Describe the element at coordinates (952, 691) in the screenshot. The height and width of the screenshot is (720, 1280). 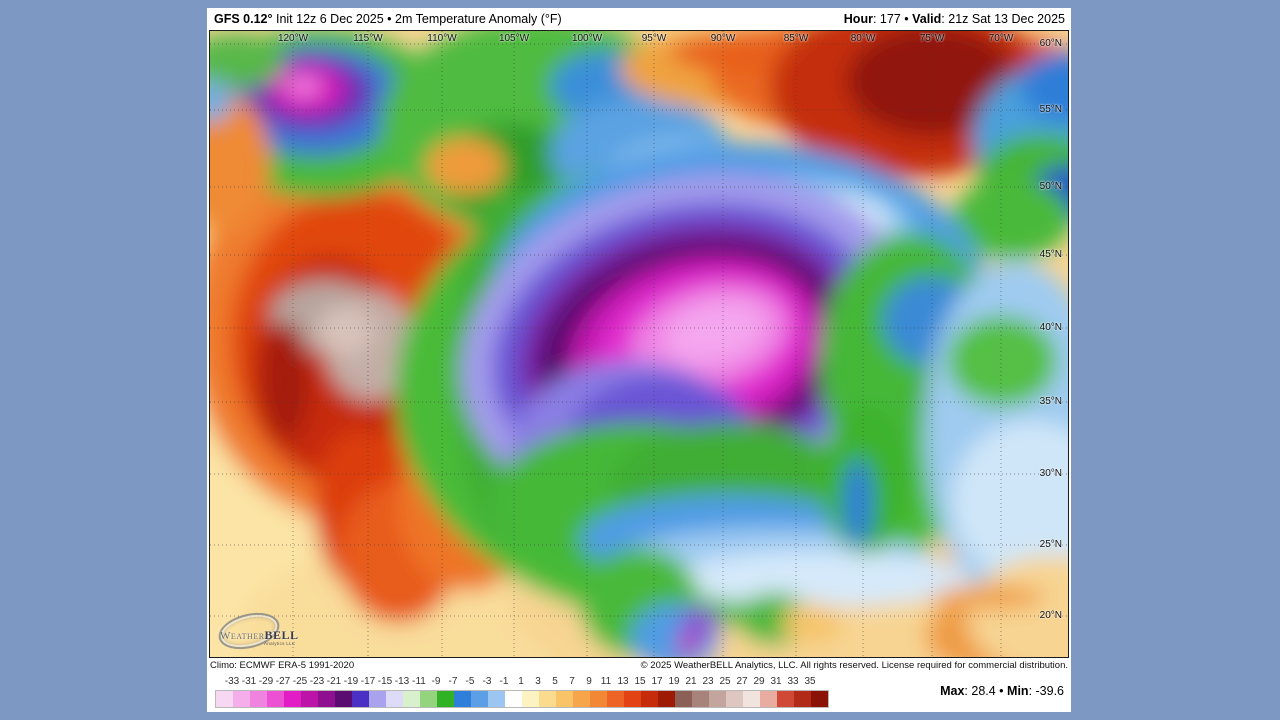
I see `max-label: Max` at that location.